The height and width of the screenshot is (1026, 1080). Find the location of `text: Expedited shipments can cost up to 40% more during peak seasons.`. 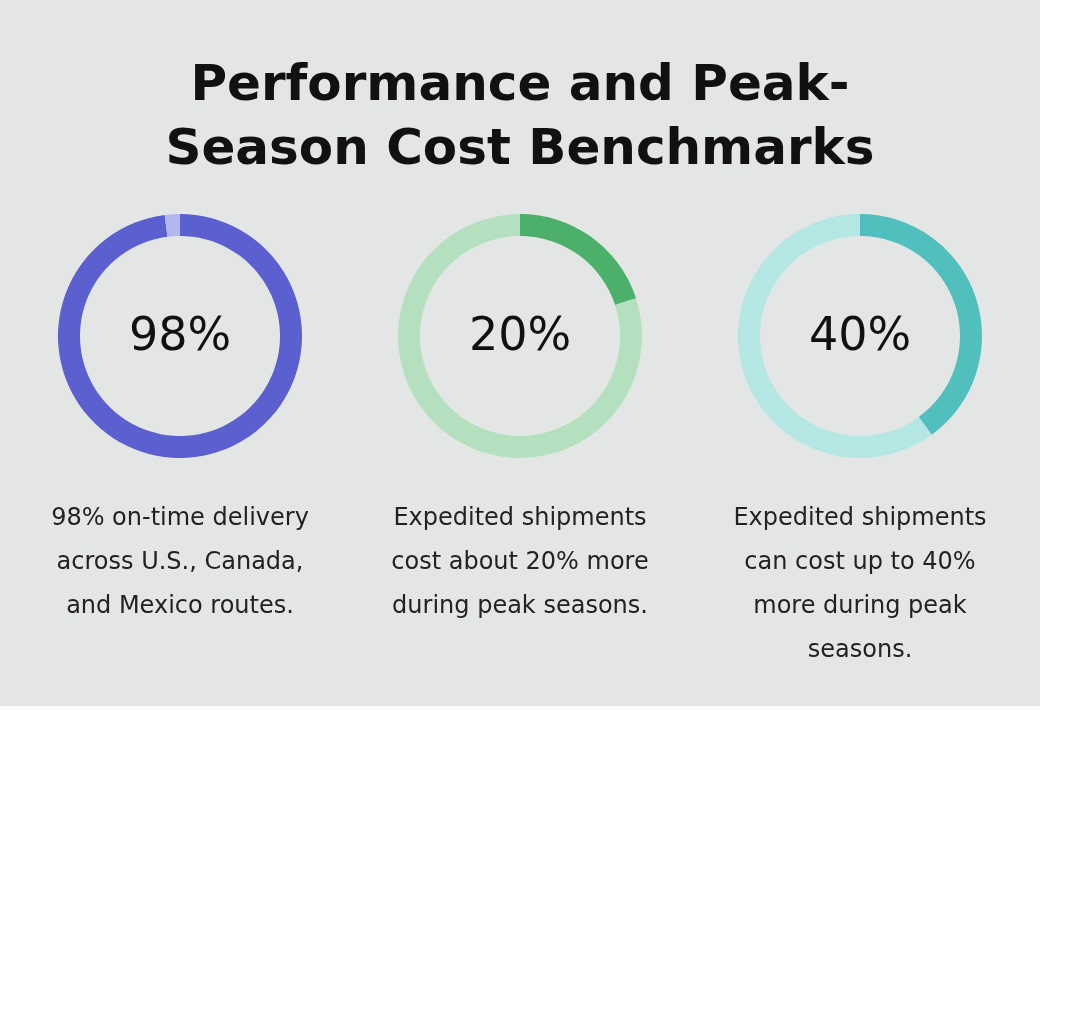

text: Expedited shipments can cost up to 40% more during peak seasons. is located at coordinates (860, 583).